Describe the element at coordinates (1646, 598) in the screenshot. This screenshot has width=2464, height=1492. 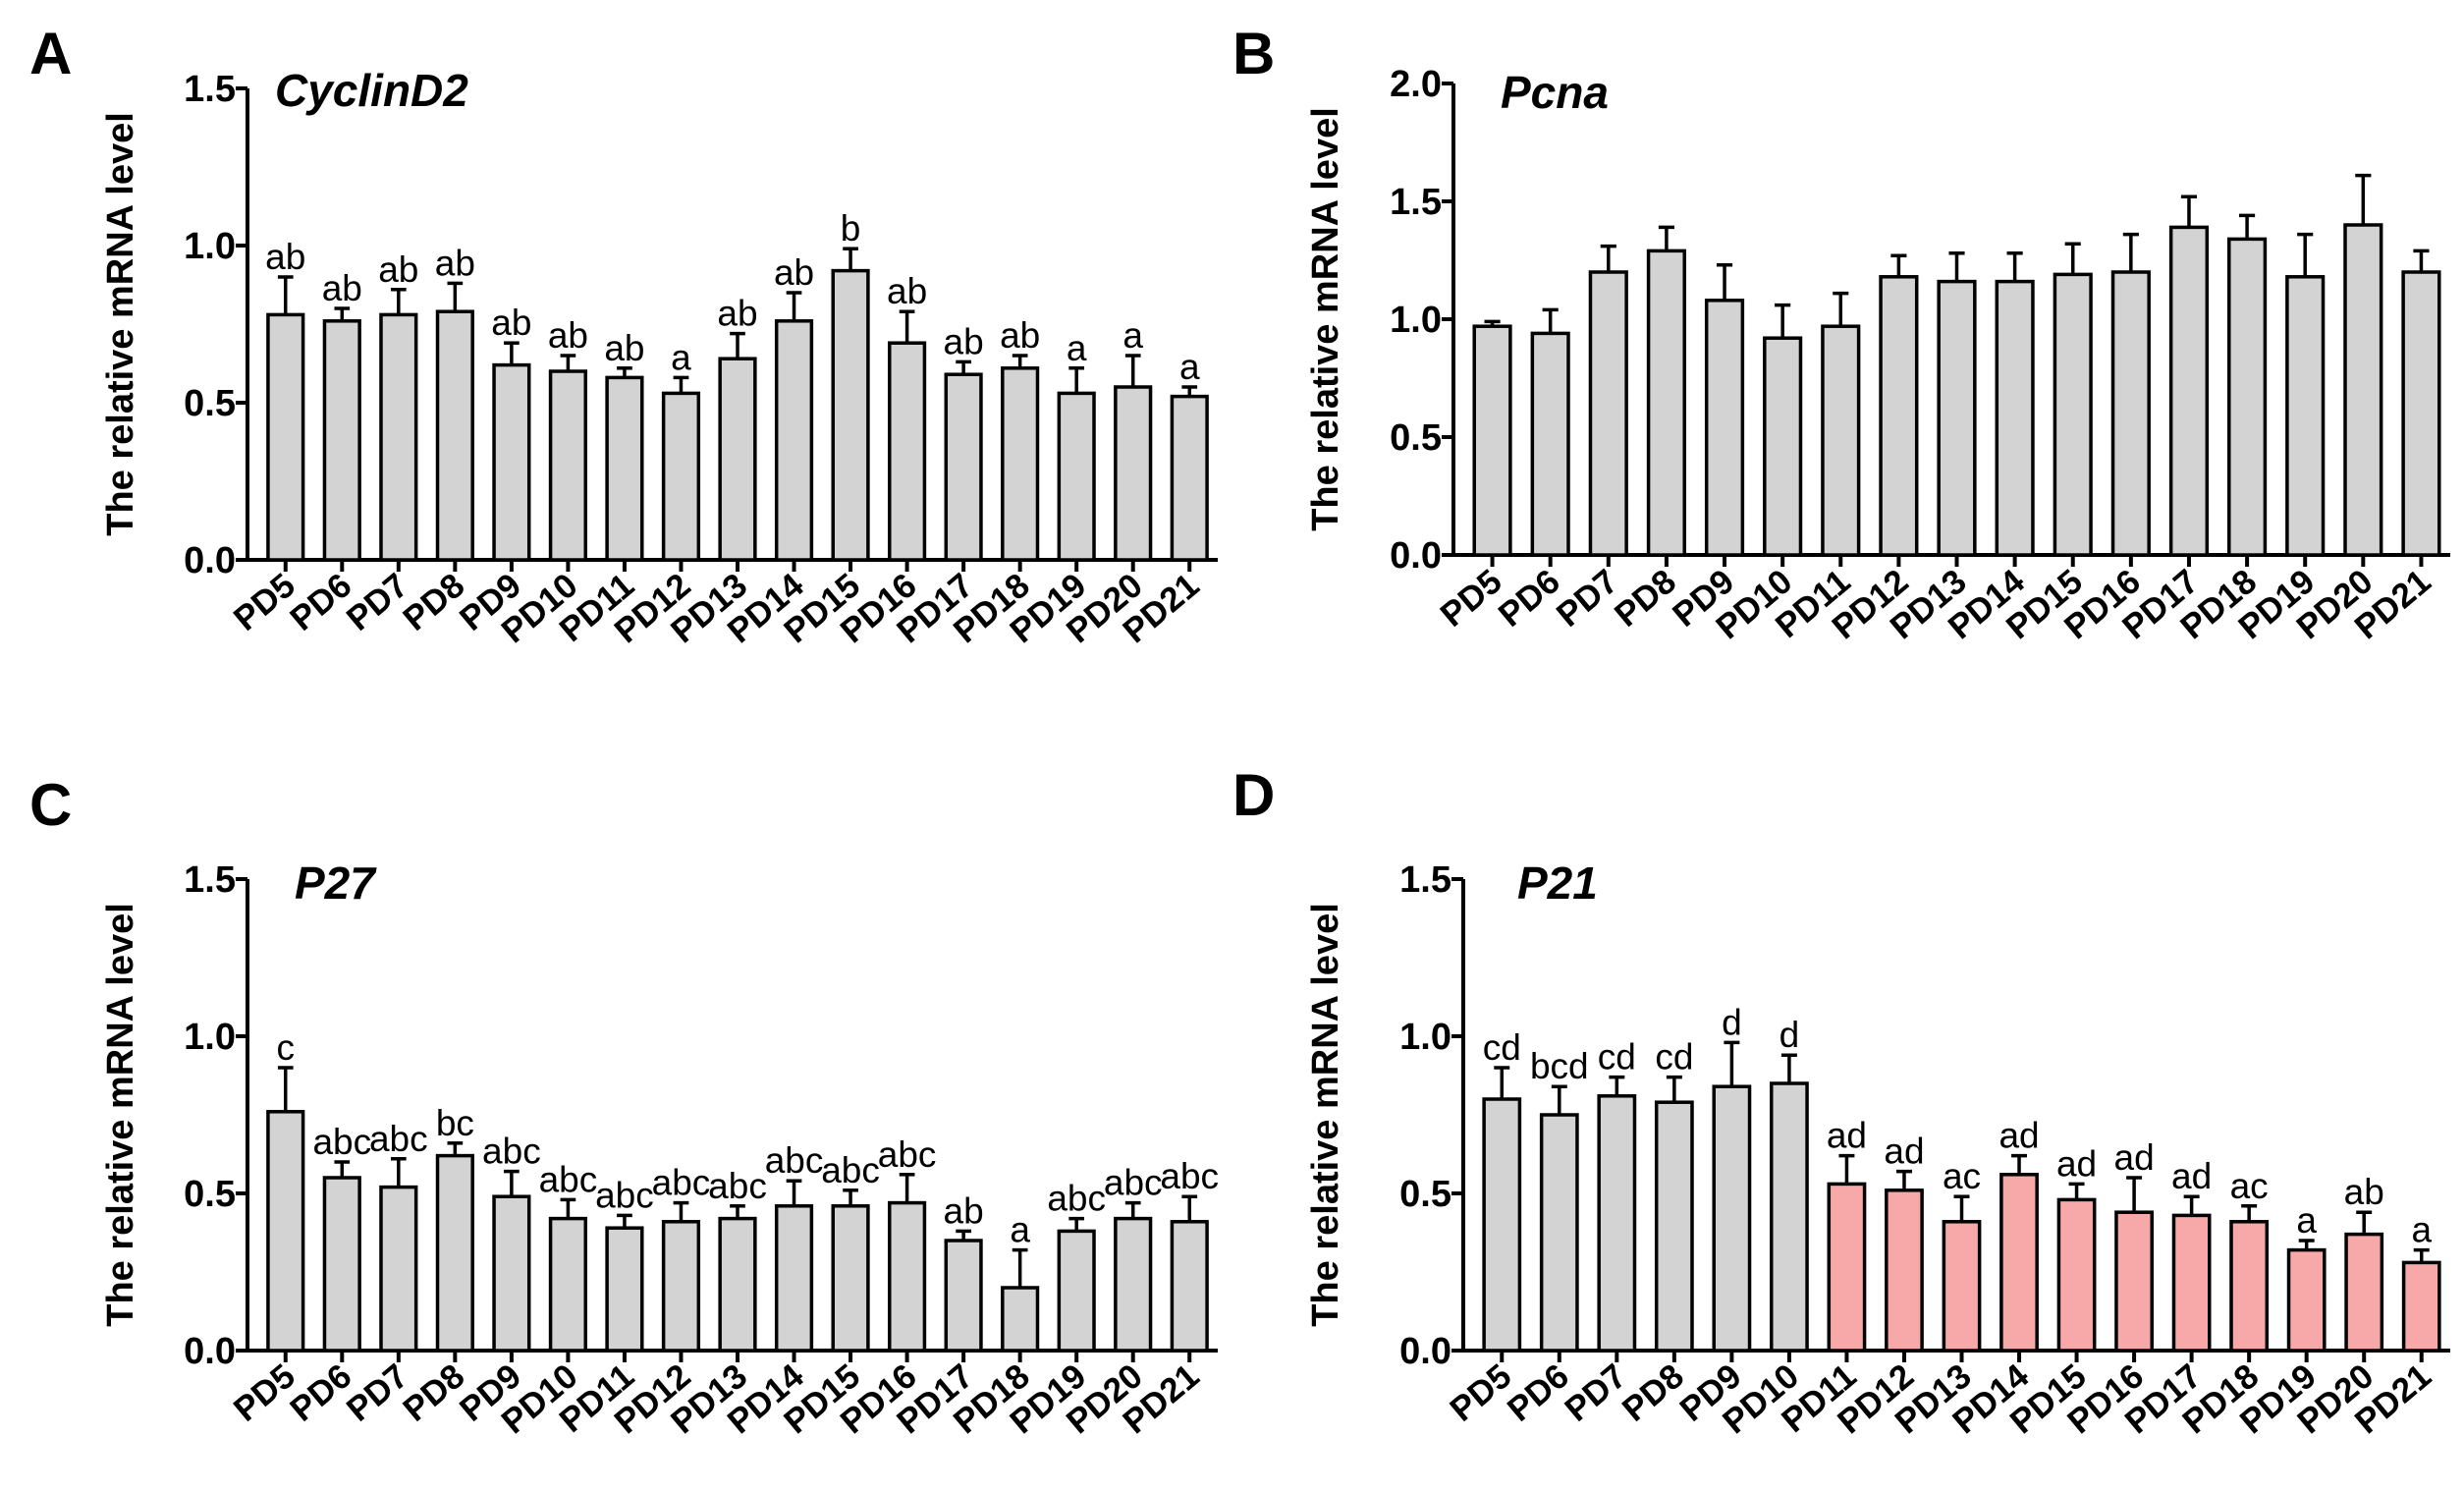
I see `x-tick-label: PD8` at that location.